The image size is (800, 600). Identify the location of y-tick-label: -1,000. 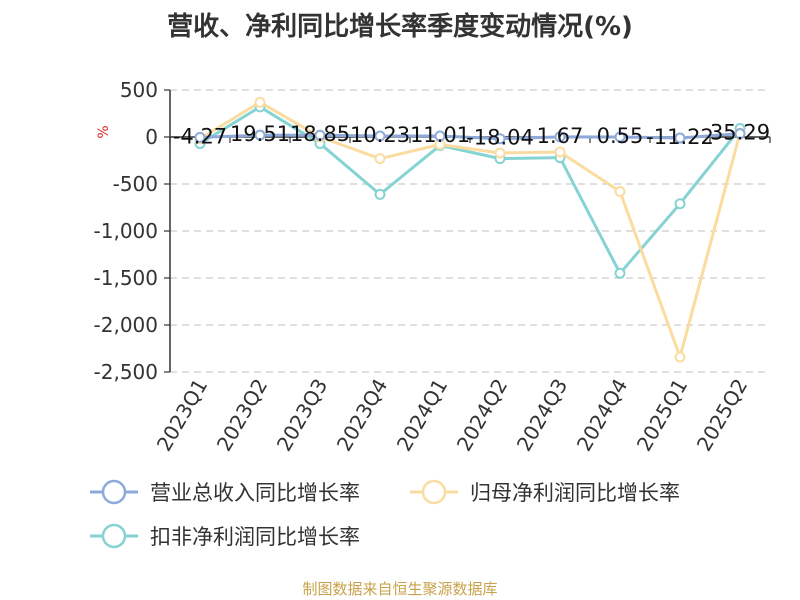
(126, 231).